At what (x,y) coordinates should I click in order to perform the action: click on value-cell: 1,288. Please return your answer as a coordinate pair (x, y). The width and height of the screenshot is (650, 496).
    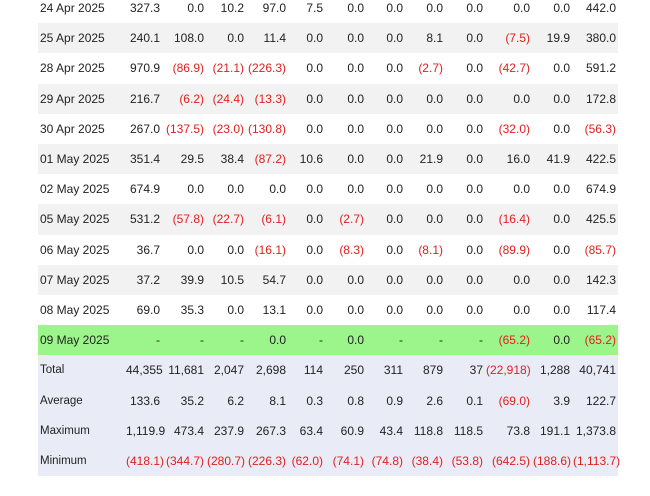
    Looking at the image, I should click on (553, 370).